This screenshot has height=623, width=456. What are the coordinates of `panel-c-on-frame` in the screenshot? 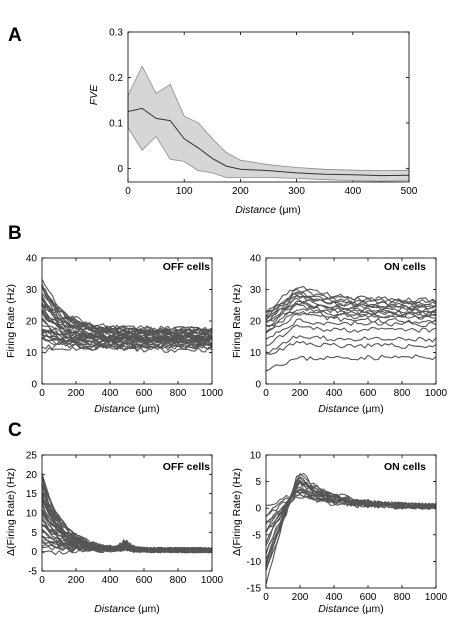 It's located at (351, 521).